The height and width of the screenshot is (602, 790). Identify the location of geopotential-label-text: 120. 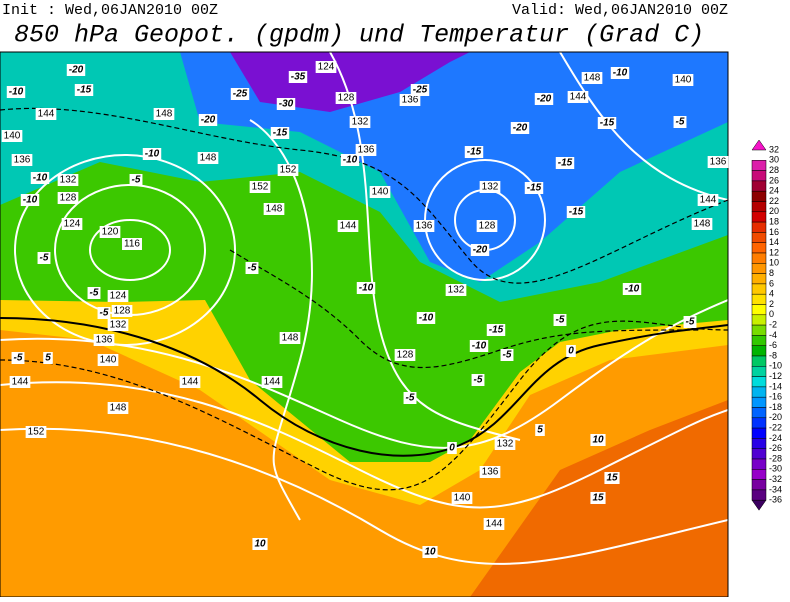
(110, 232).